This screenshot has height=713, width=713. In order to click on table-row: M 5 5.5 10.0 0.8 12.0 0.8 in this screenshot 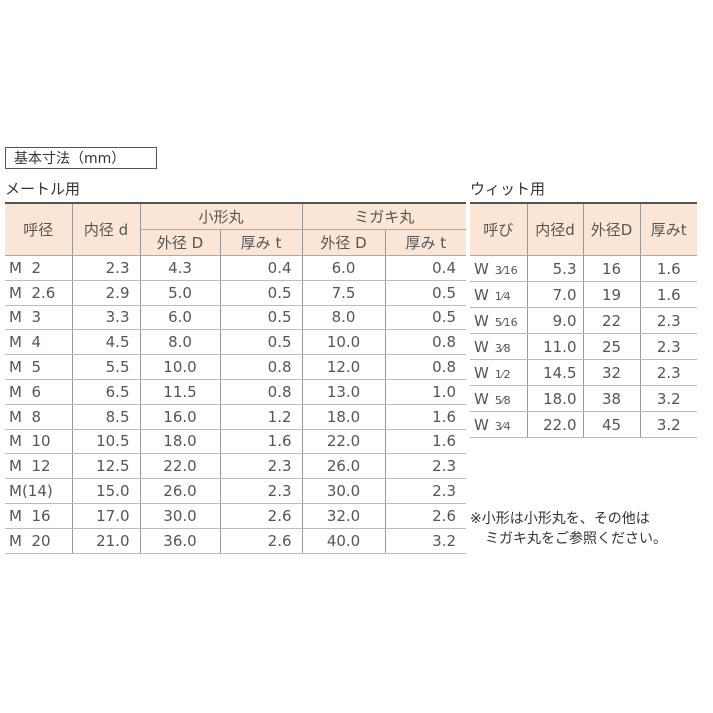, I will do `click(236, 367)`.